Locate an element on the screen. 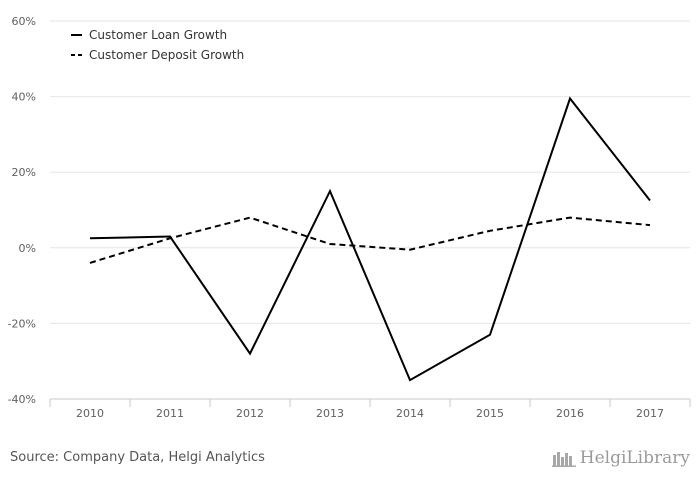 The image size is (700, 483). x-tick-label: 2015 is located at coordinates (490, 413).